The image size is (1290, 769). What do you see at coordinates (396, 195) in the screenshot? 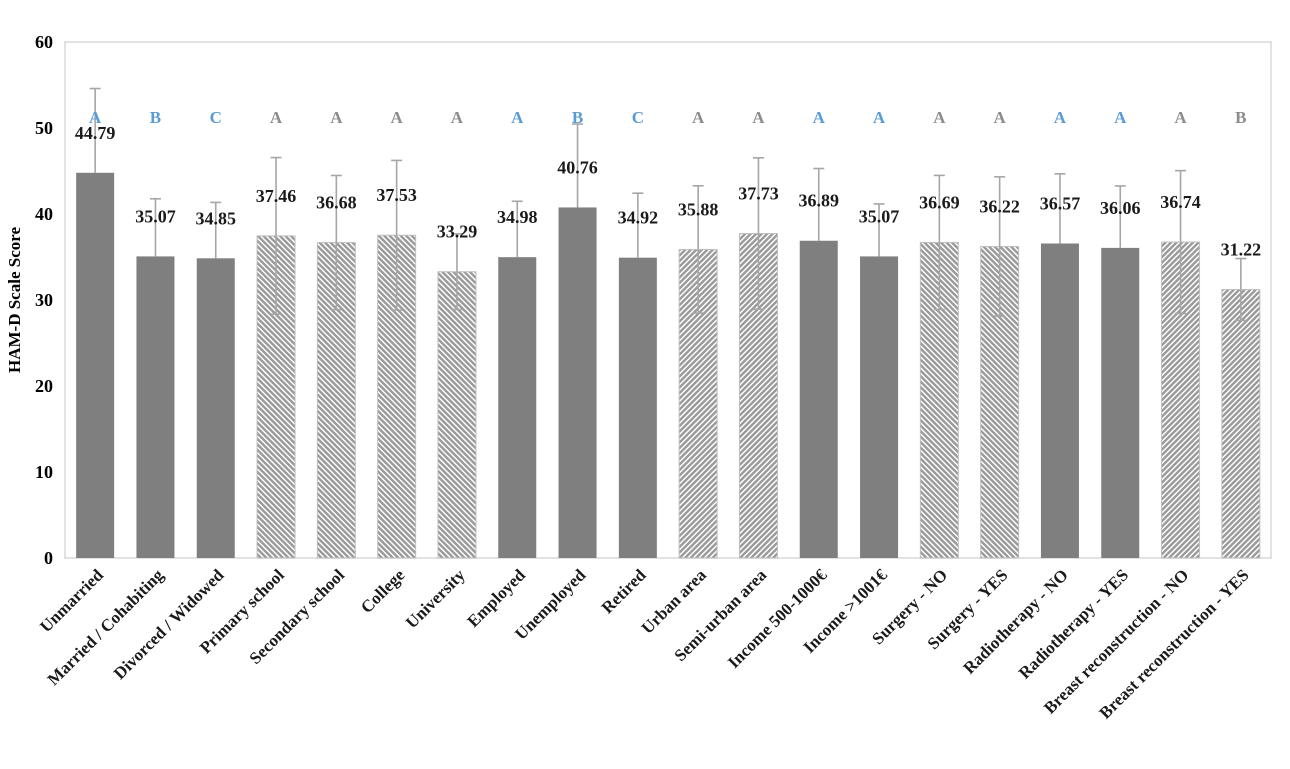
I see `value-label-college: 37.53` at bounding box center [396, 195].